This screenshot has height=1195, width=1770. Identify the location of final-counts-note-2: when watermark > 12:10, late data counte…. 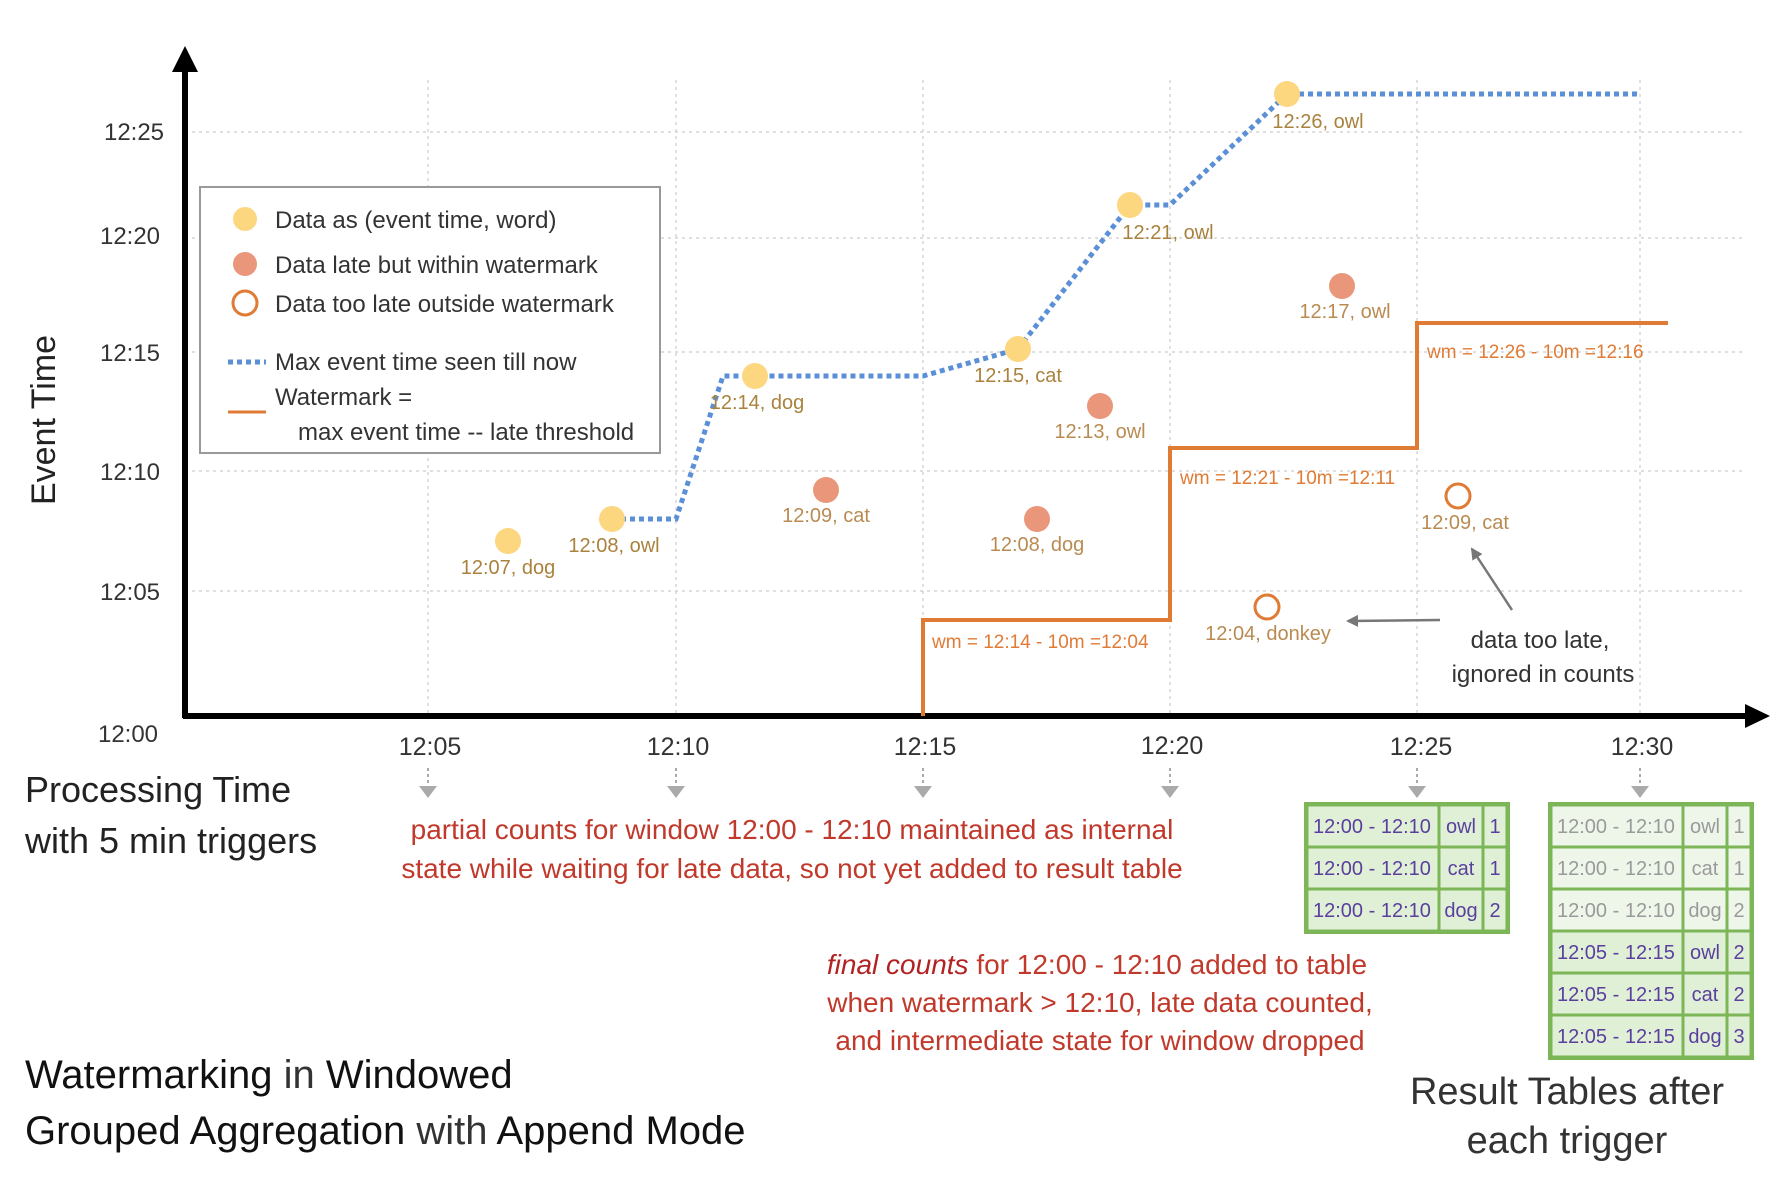
(1099, 1002).